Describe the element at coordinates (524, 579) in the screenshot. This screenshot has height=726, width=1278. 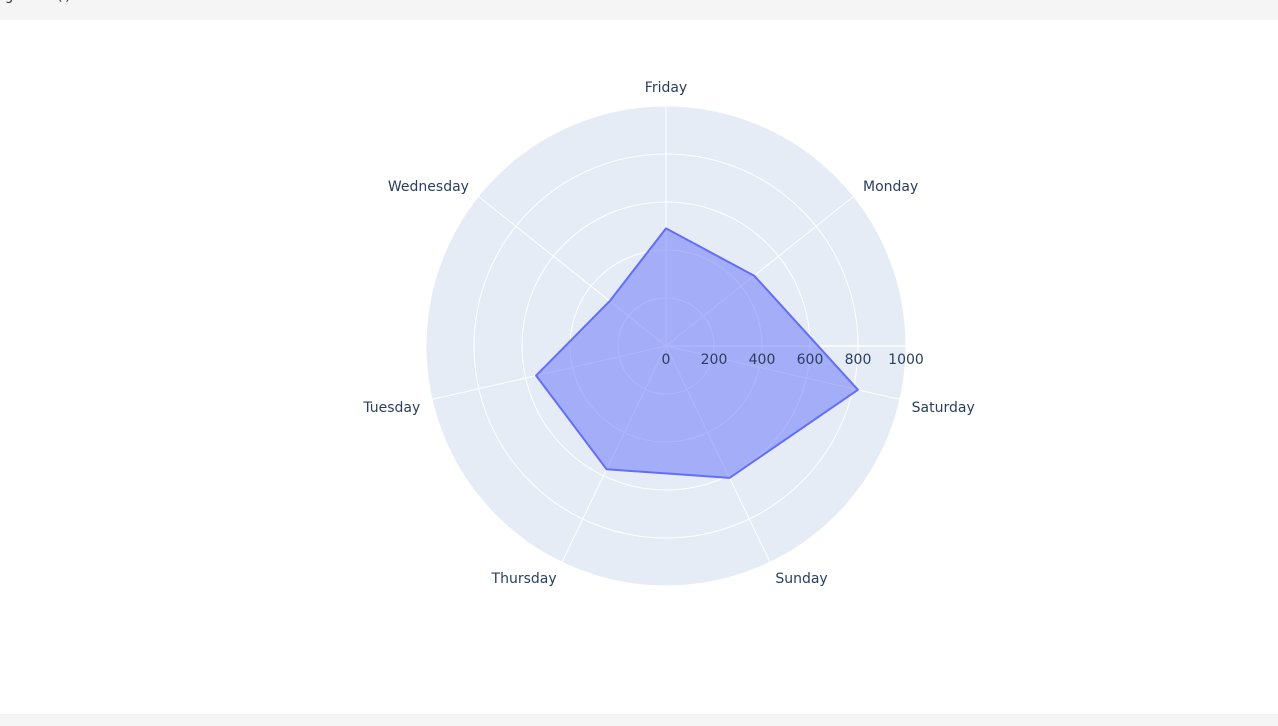
I see `angular-tick-label: Thursday` at that location.